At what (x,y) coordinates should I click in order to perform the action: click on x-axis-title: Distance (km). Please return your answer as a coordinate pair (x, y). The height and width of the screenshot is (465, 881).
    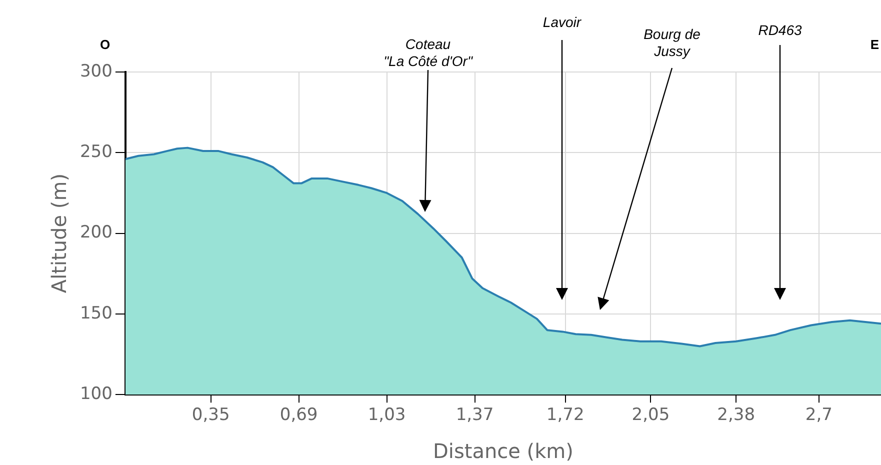
    Looking at the image, I should click on (503, 451).